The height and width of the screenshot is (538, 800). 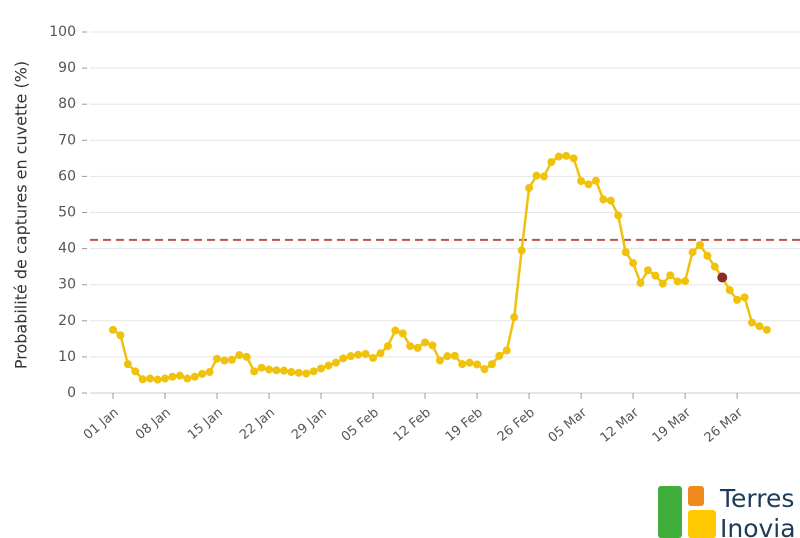 What do you see at coordinates (21, 215) in the screenshot?
I see `y-axis-label: Probabilité de captures en cuvette (%)` at bounding box center [21, 215].